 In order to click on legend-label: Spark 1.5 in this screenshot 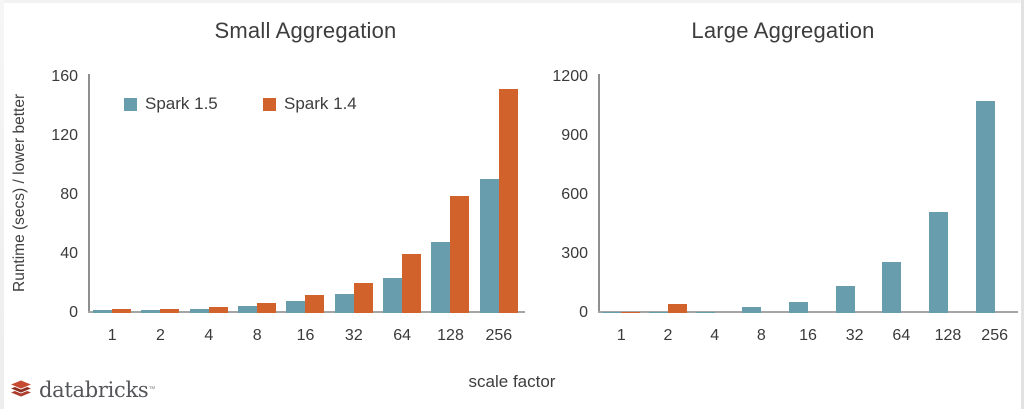, I will do `click(181, 103)`.